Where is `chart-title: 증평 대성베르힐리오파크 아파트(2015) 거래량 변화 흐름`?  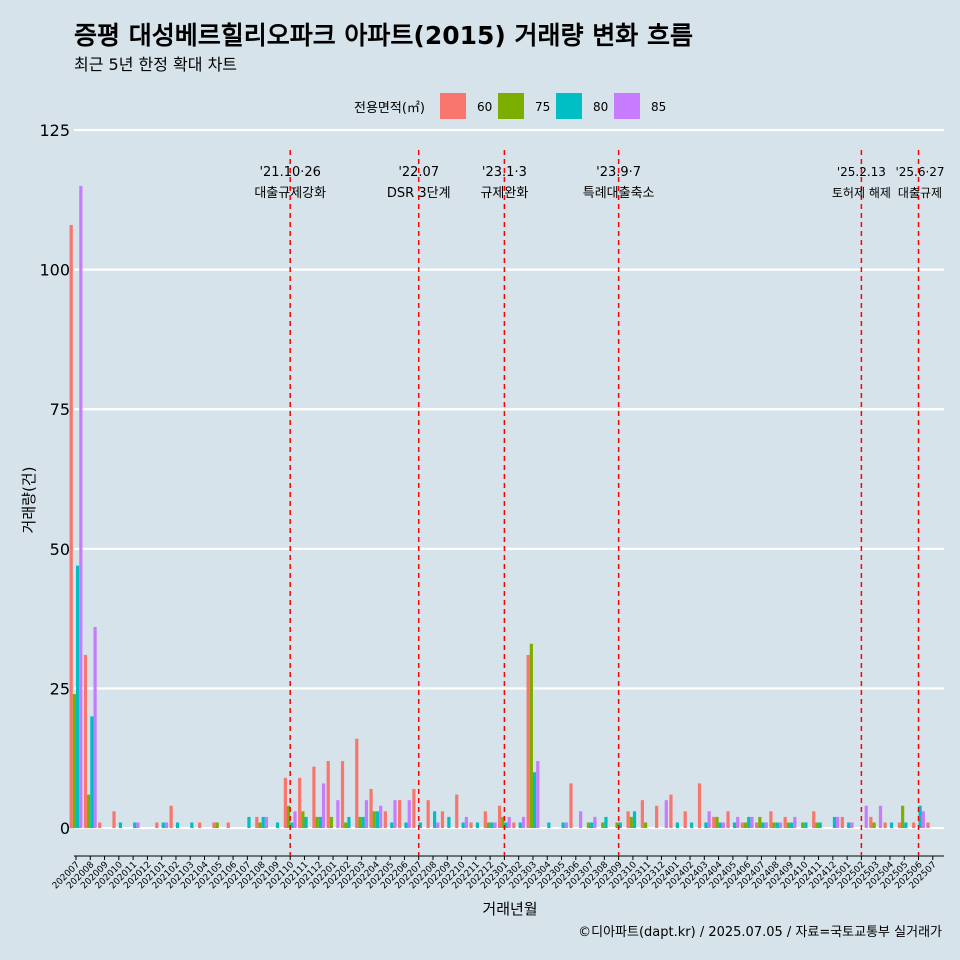
chart-title: 증평 대성베르힐리오파크 아파트(2015) 거래량 변화 흐름 is located at coordinates (383, 35).